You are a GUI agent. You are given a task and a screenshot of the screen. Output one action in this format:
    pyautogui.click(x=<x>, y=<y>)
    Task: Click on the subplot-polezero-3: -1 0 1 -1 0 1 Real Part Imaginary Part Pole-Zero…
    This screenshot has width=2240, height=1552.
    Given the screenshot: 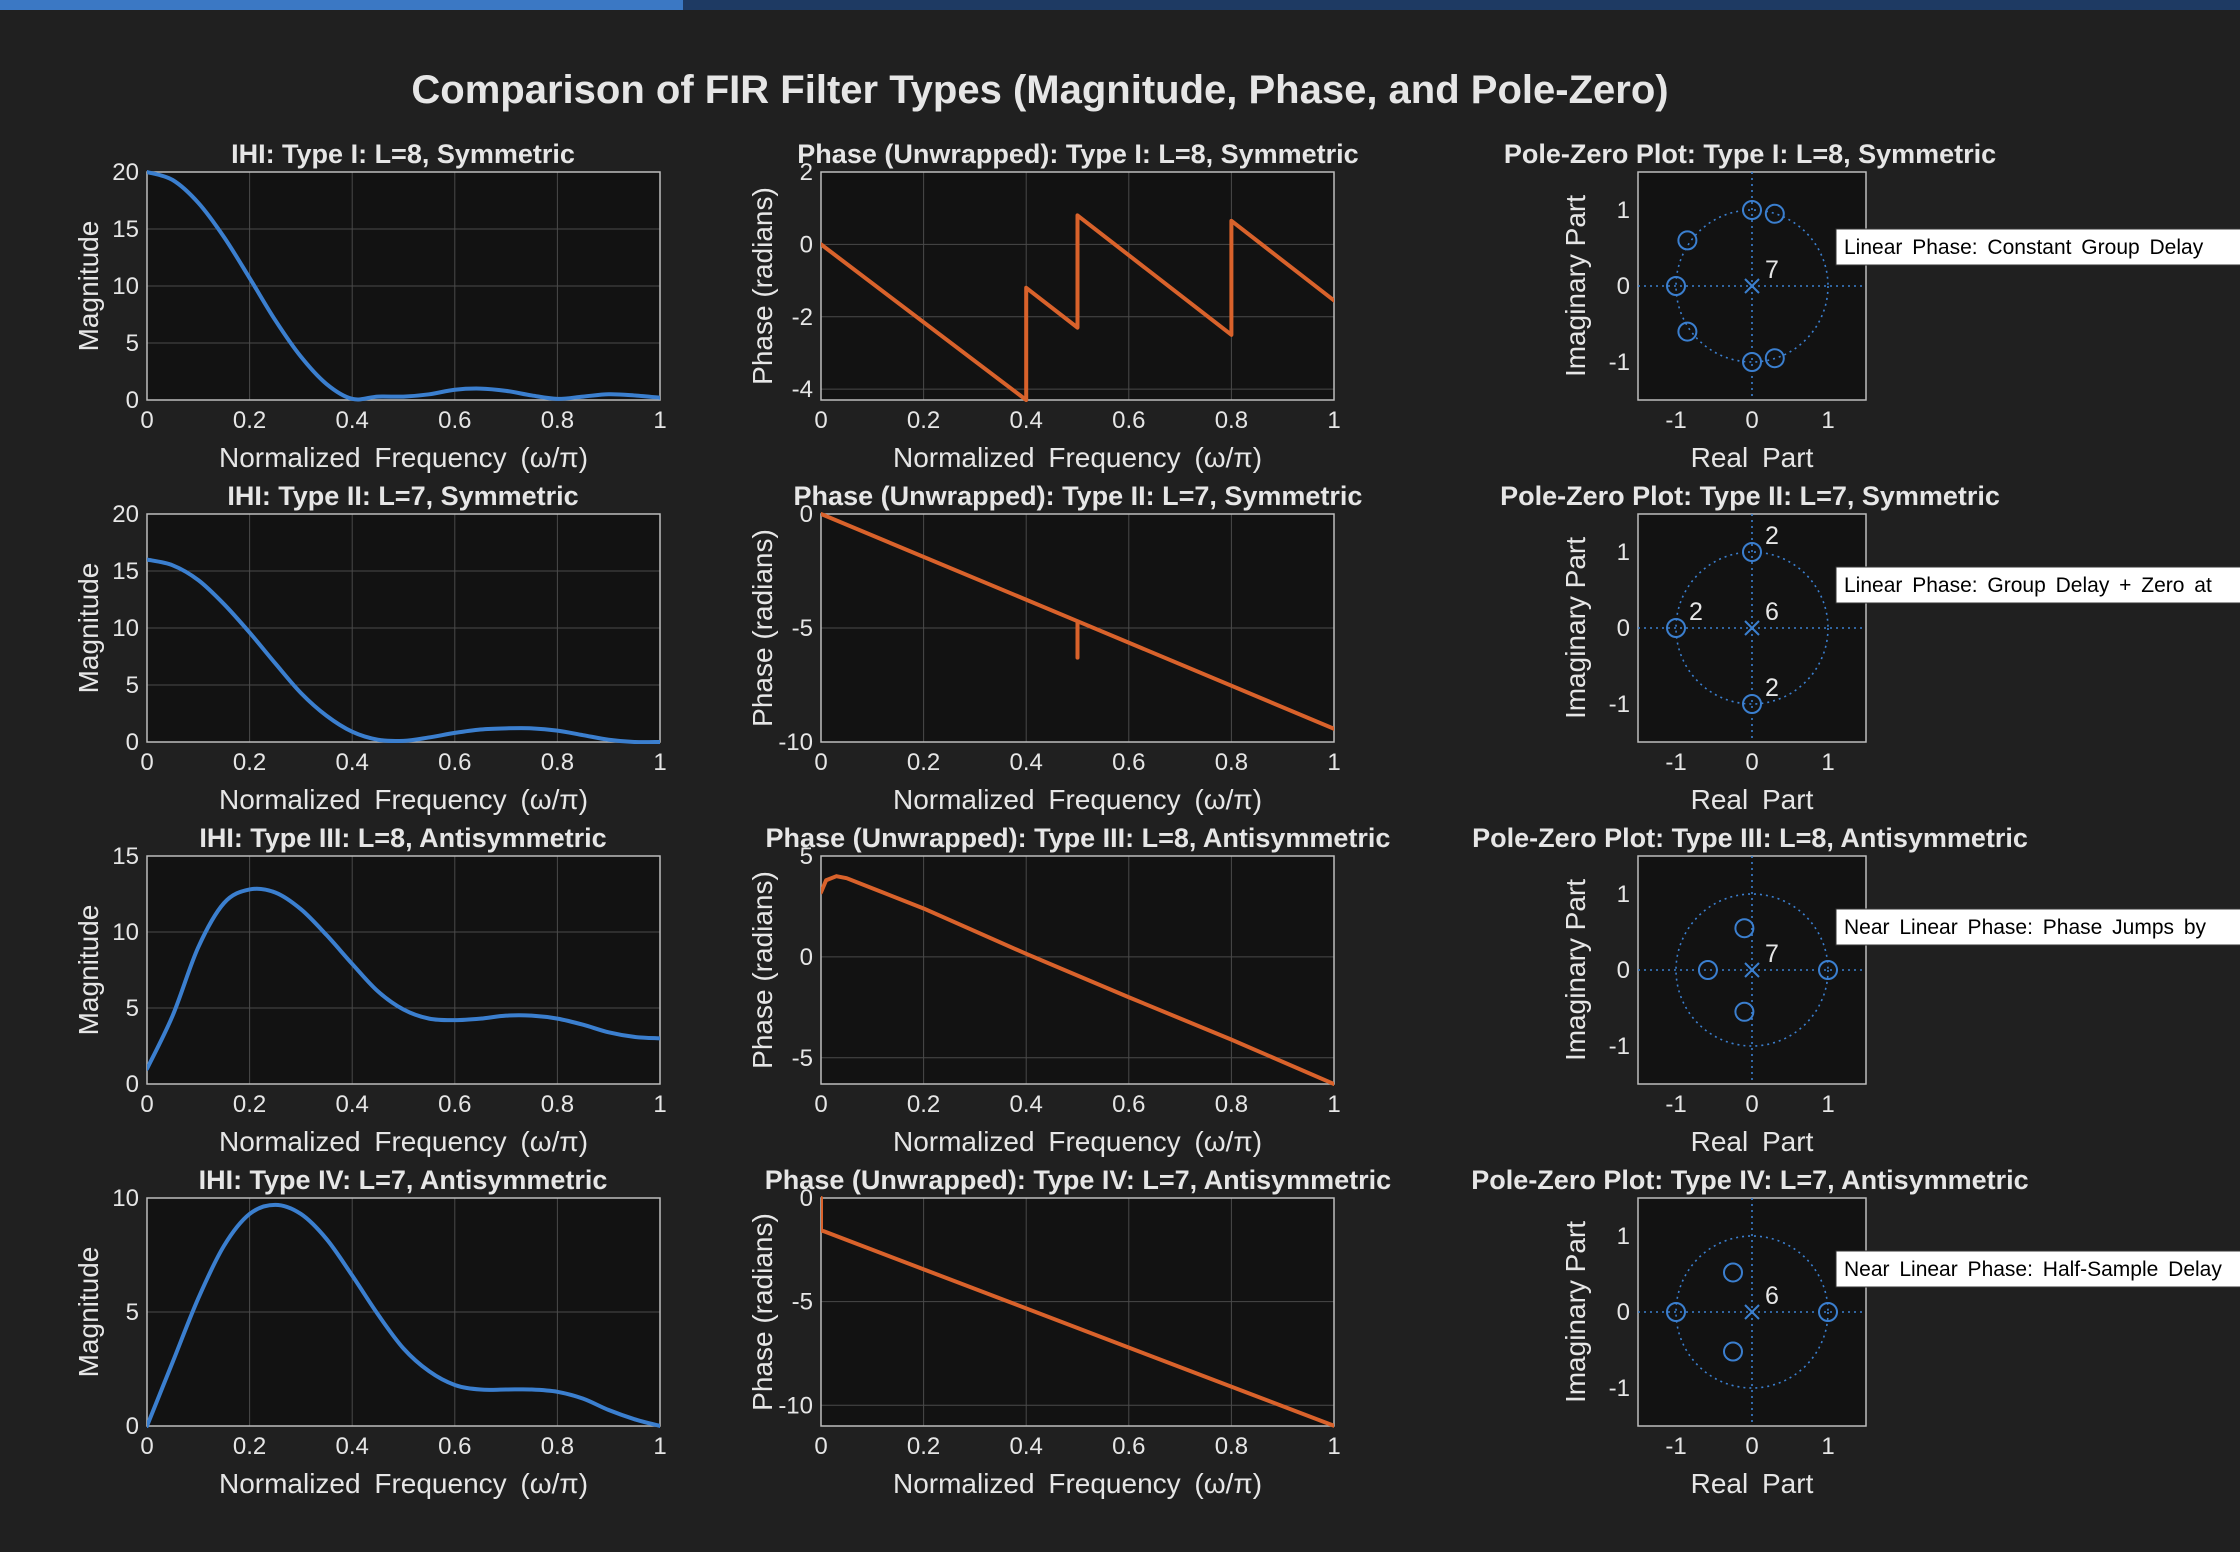 What is the action you would take?
    pyautogui.click(x=1856, y=990)
    